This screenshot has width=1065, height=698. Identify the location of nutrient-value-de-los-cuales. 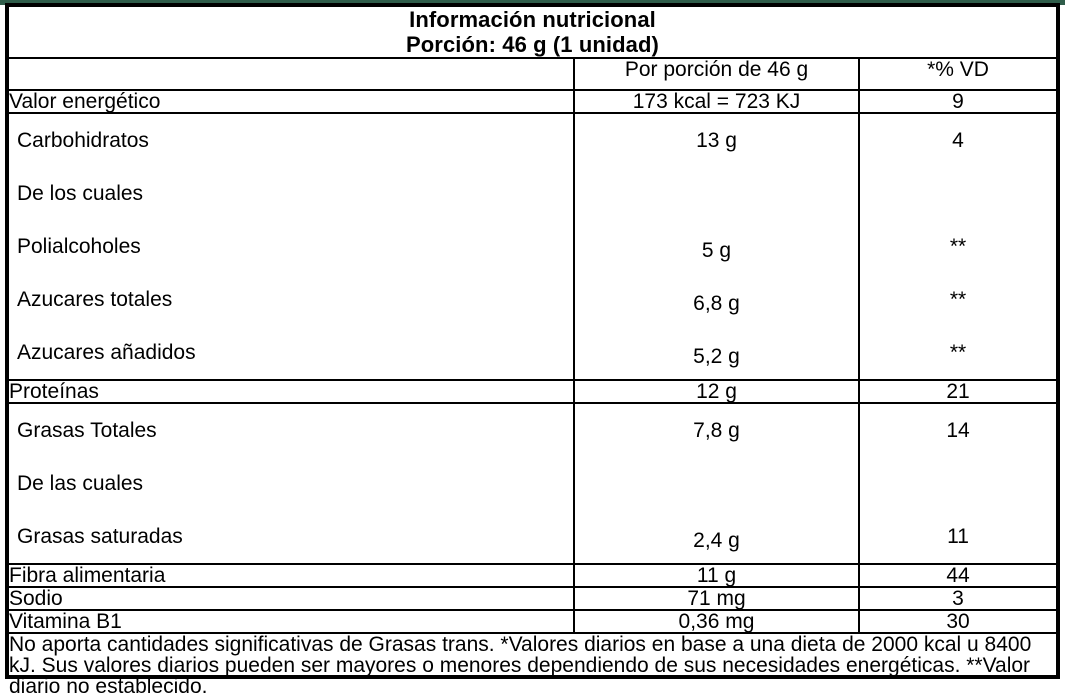
(716, 193).